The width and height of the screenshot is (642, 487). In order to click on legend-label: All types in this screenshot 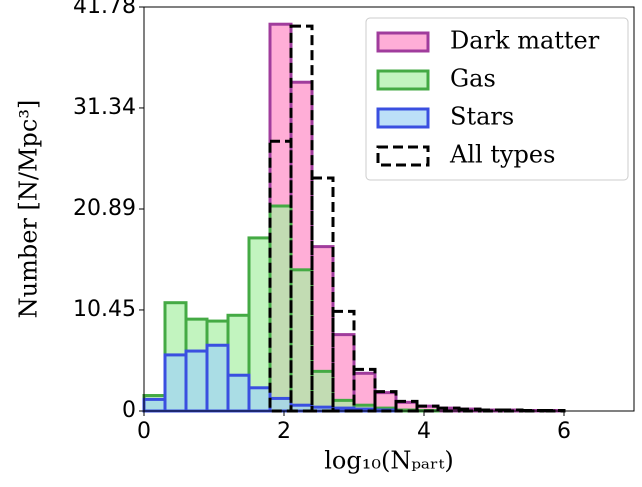, I will do `click(502, 155)`.